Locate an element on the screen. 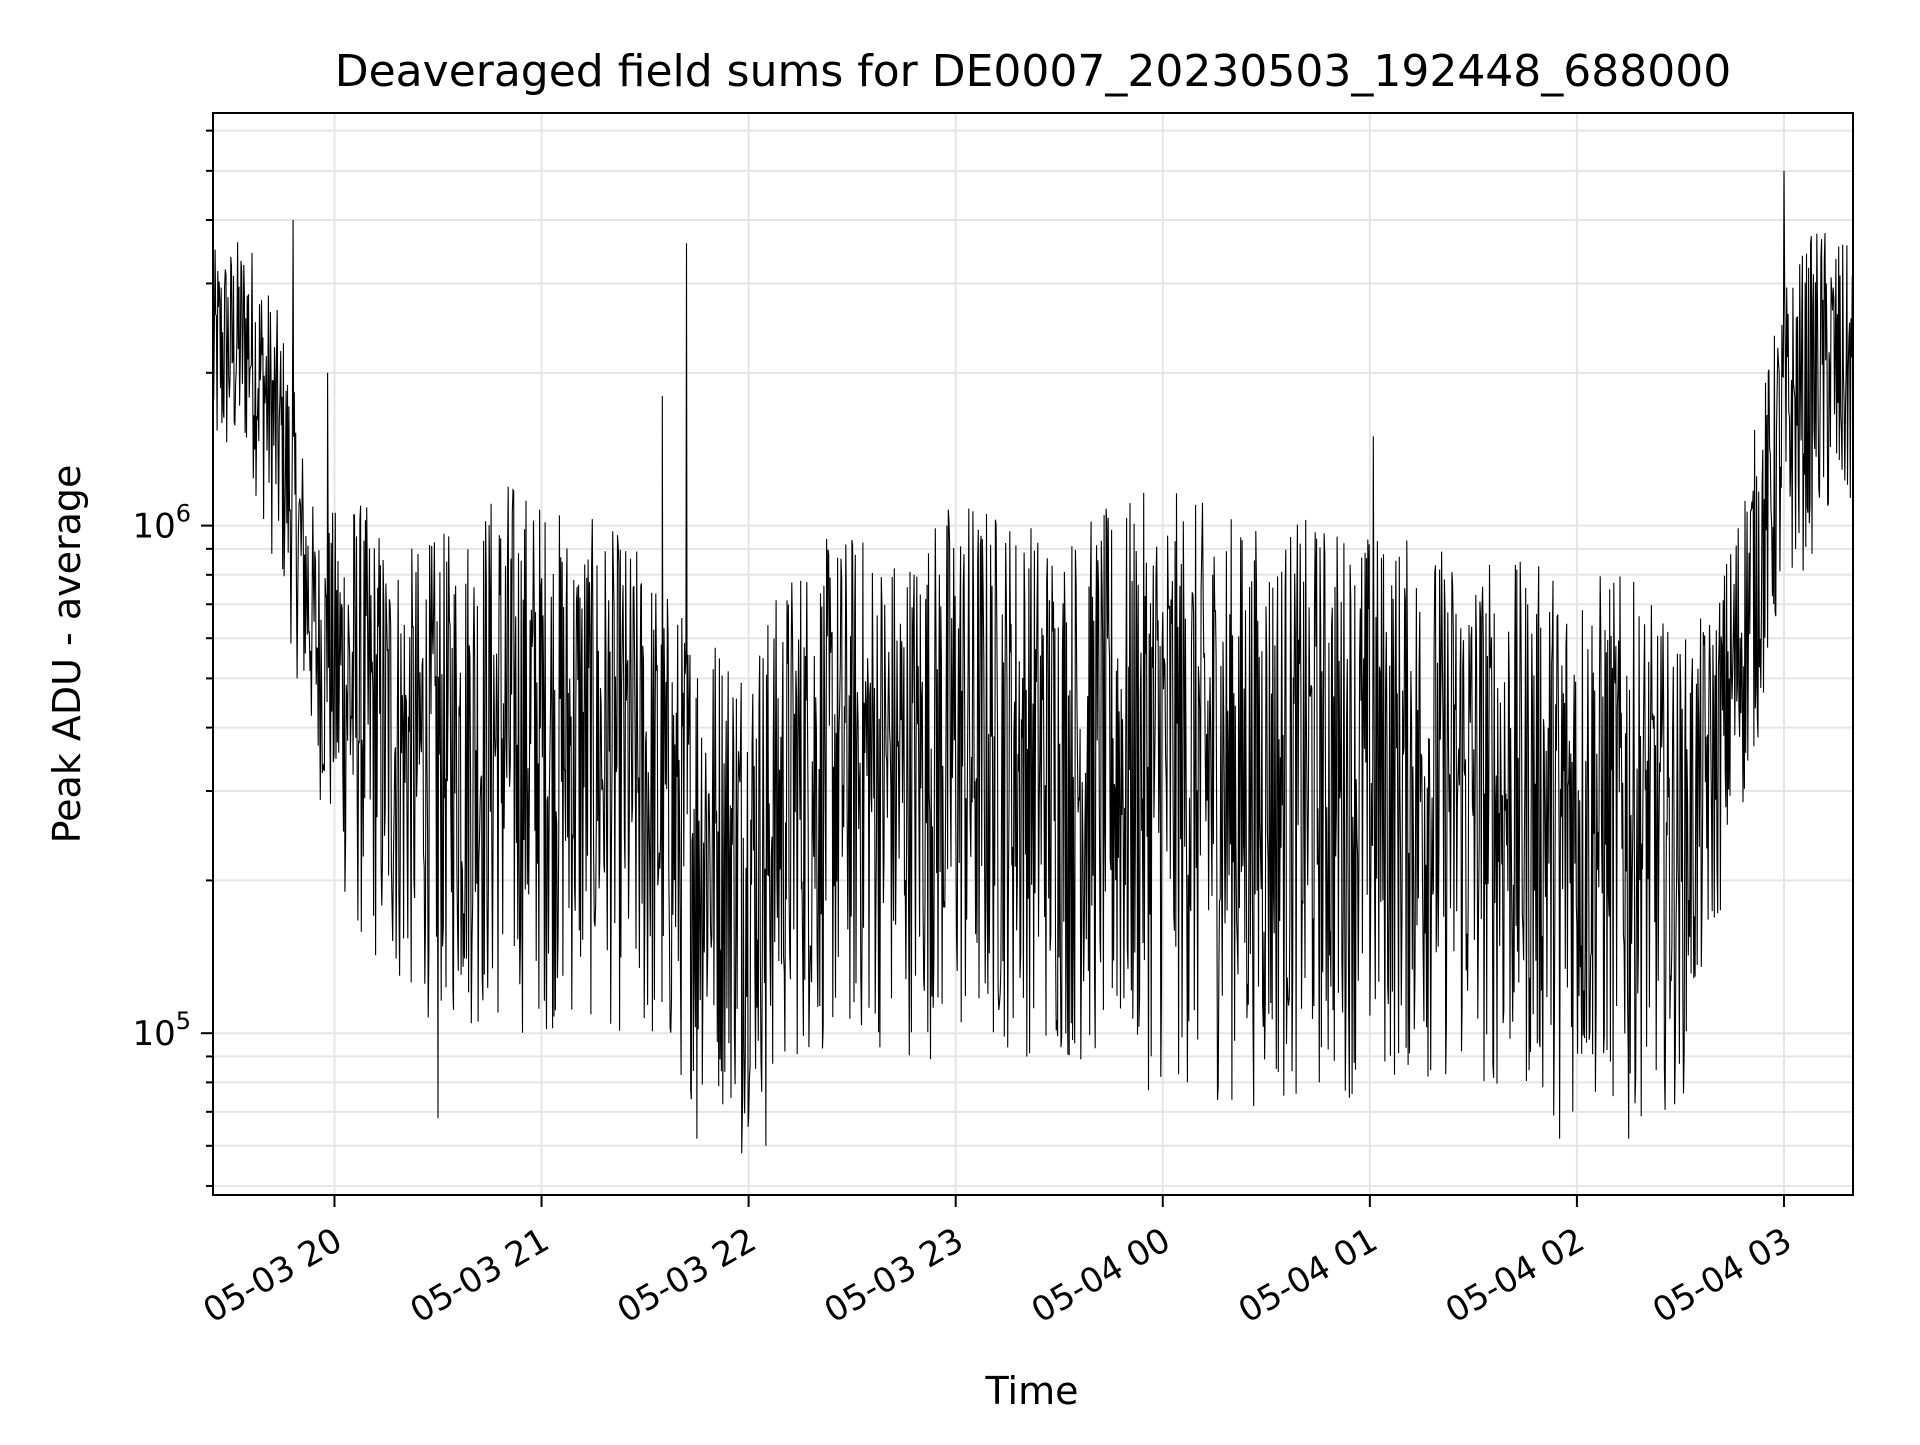  y-tick-label: 10⁵ is located at coordinates (161, 1030).